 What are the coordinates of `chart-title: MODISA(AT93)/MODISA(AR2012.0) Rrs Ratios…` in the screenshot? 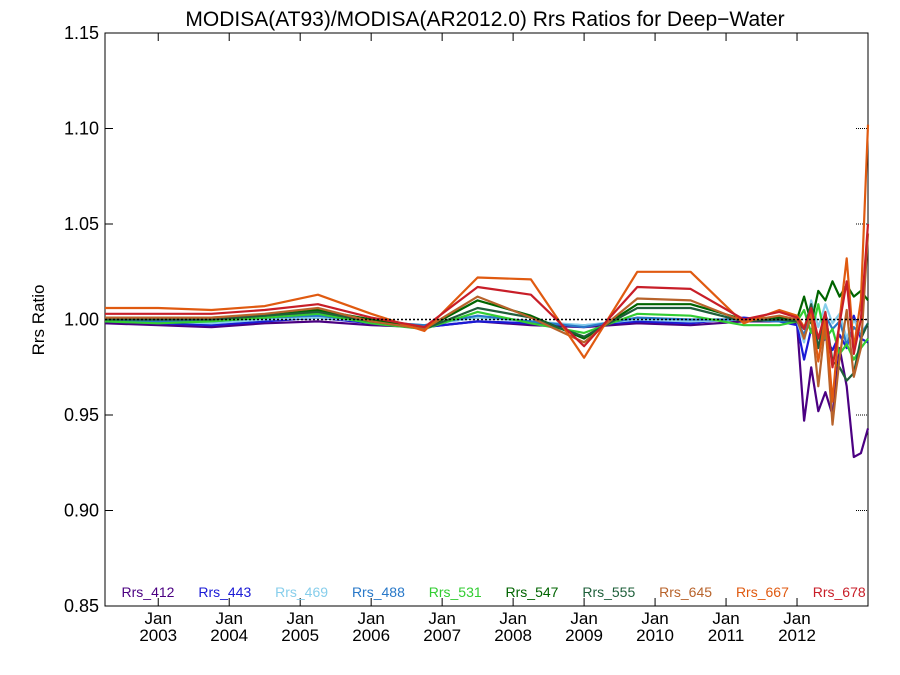 It's located at (484, 19).